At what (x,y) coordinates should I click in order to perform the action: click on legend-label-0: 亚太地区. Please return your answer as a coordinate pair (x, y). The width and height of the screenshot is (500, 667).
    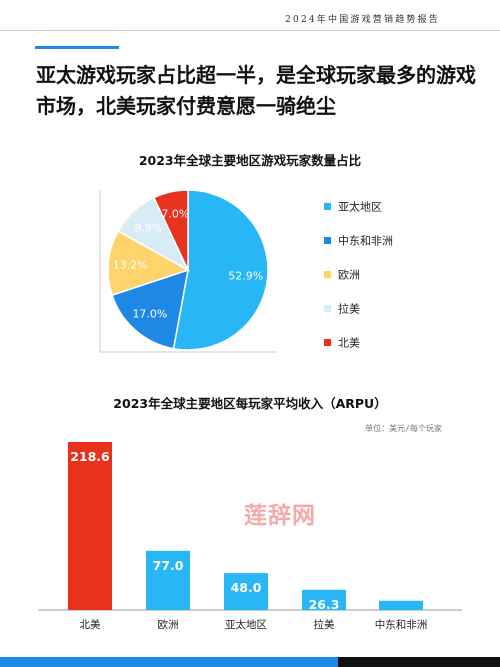
    Looking at the image, I should click on (360, 207).